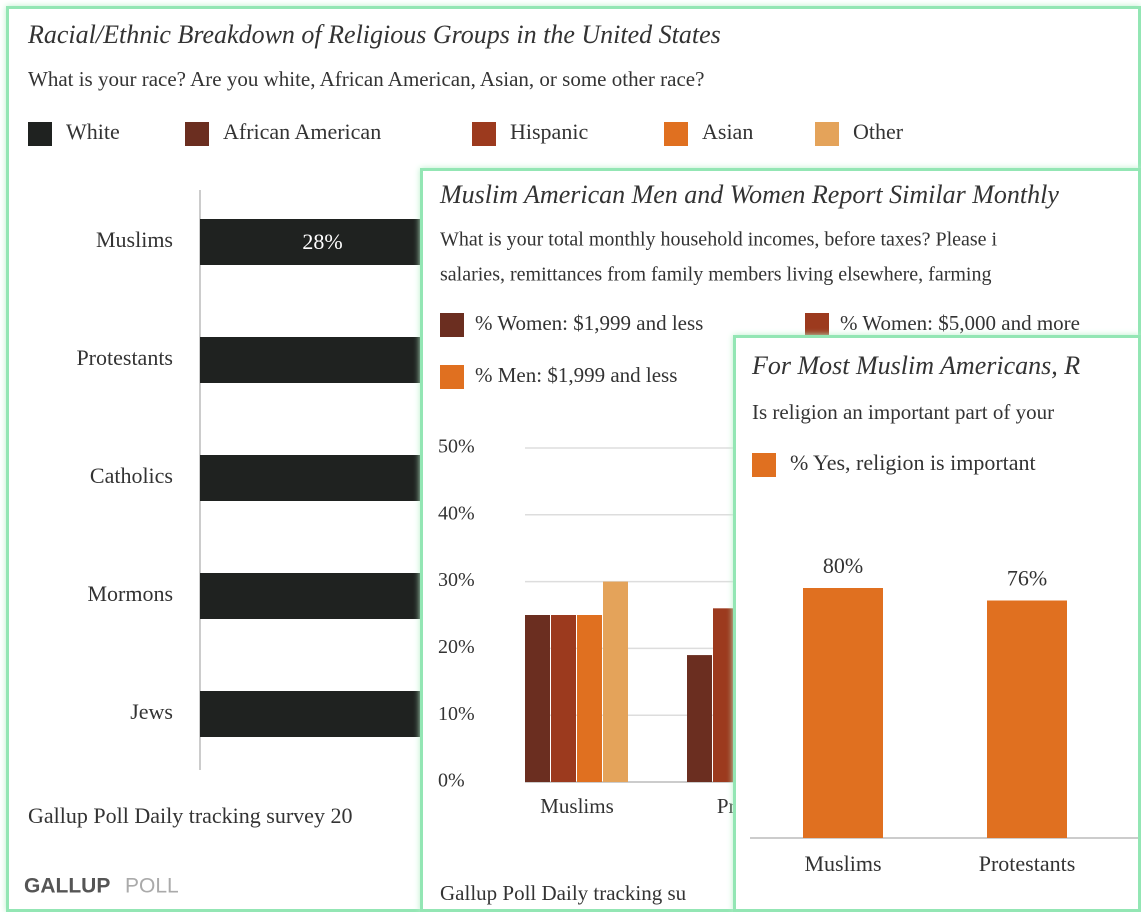 This screenshot has width=1141, height=912. Describe the element at coordinates (131, 475) in the screenshot. I see `category-label: Catholics` at that location.